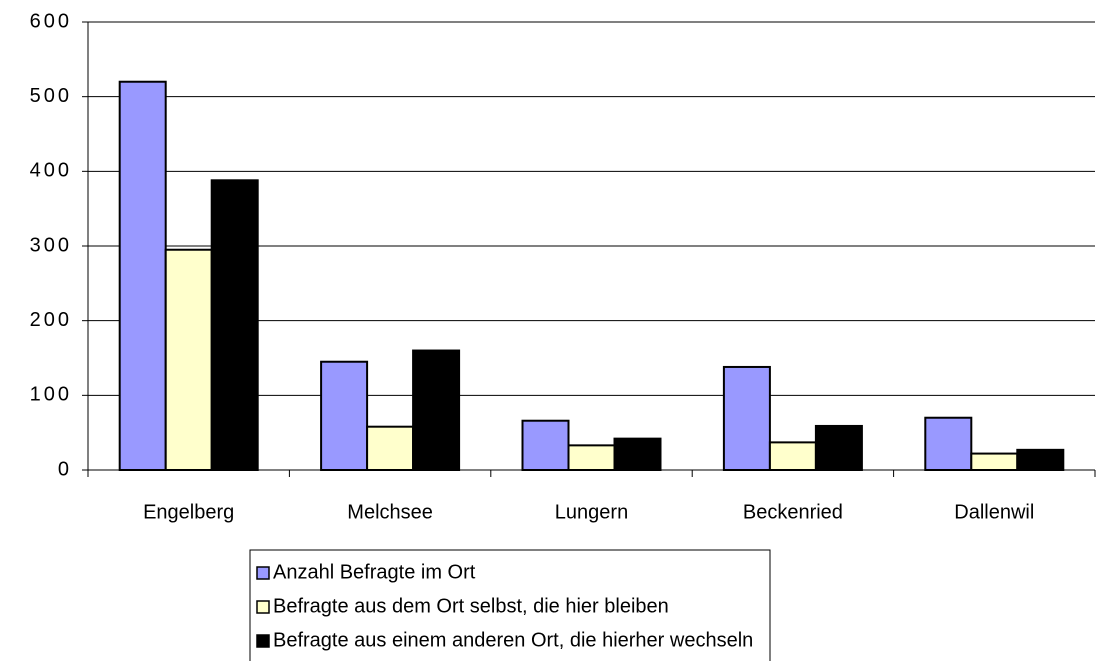 The image size is (1100, 661). What do you see at coordinates (65, 469) in the screenshot?
I see `y-tick-label: 0` at bounding box center [65, 469].